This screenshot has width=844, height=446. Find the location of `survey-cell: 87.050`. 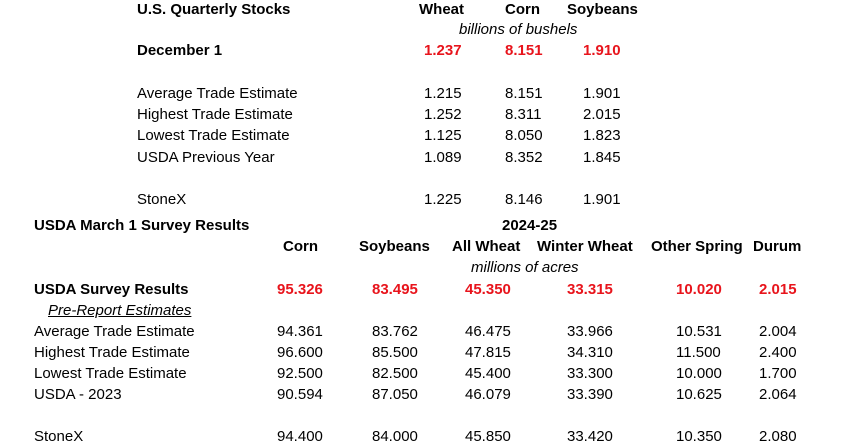

survey-cell: 87.050 is located at coordinates (395, 394).